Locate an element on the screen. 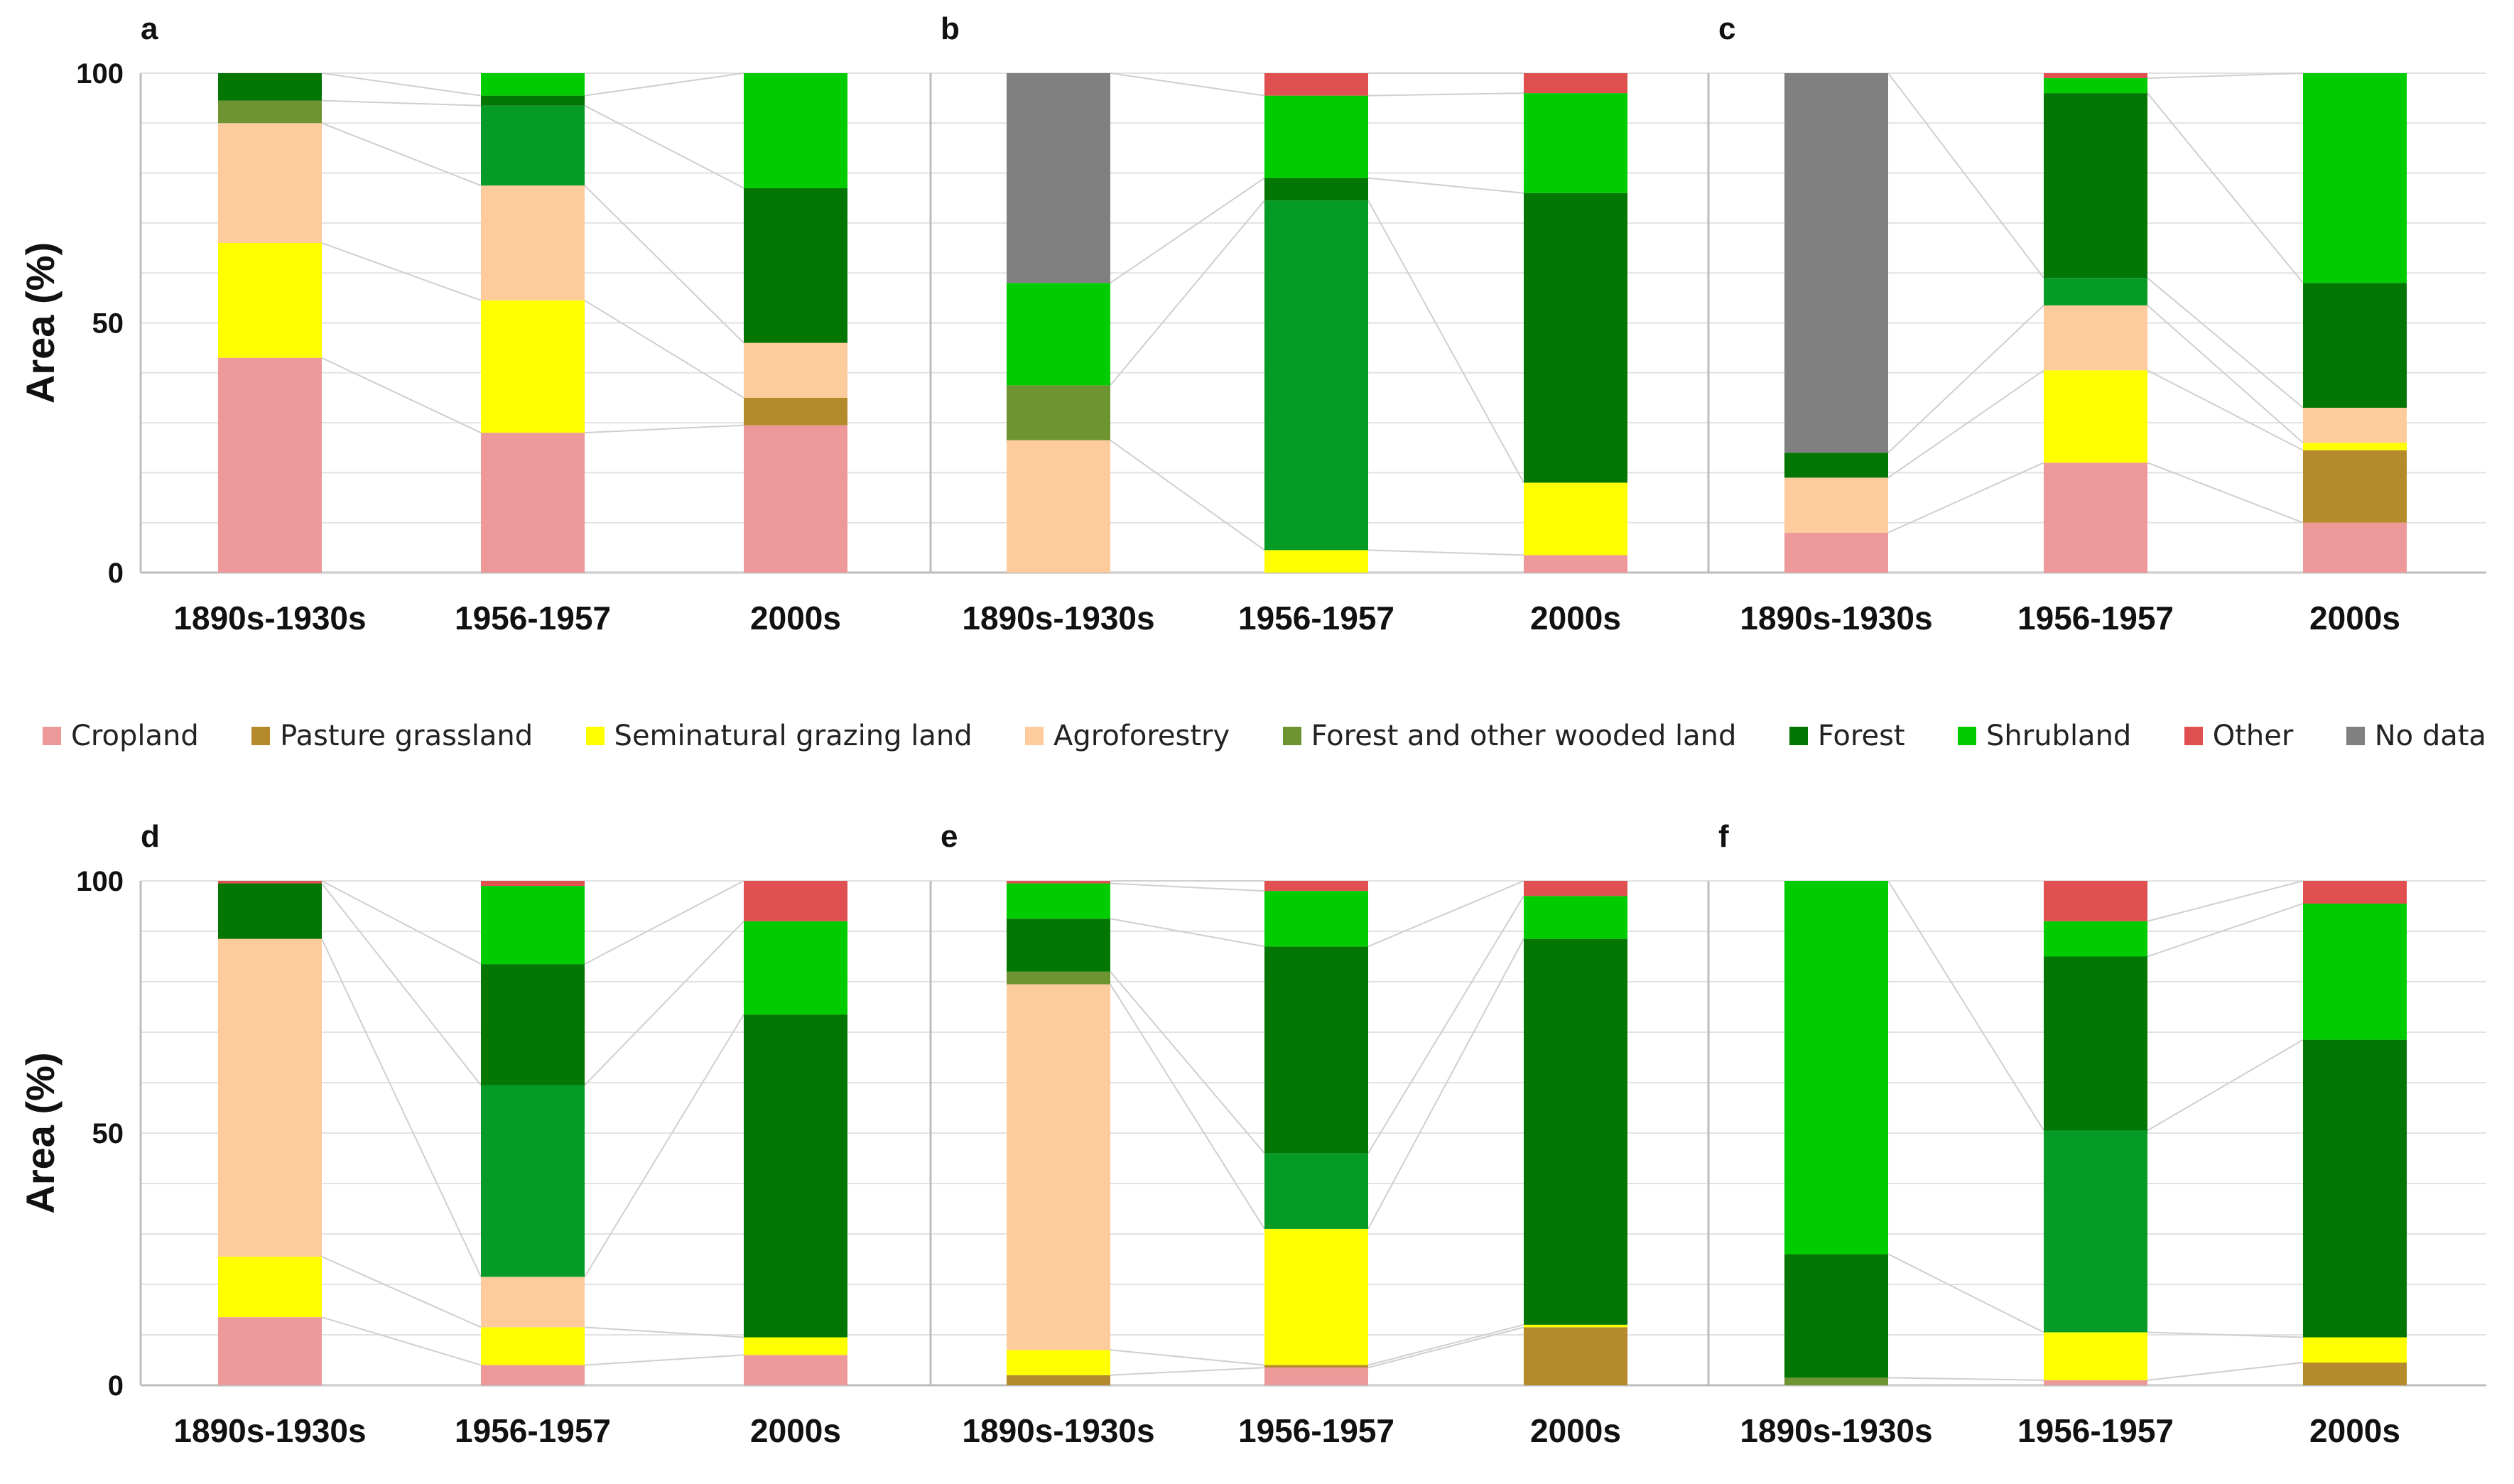 This screenshot has height=1484, width=2514. legend-item-seminatural-grazing-land: Seminatural grazing land is located at coordinates (778, 736).